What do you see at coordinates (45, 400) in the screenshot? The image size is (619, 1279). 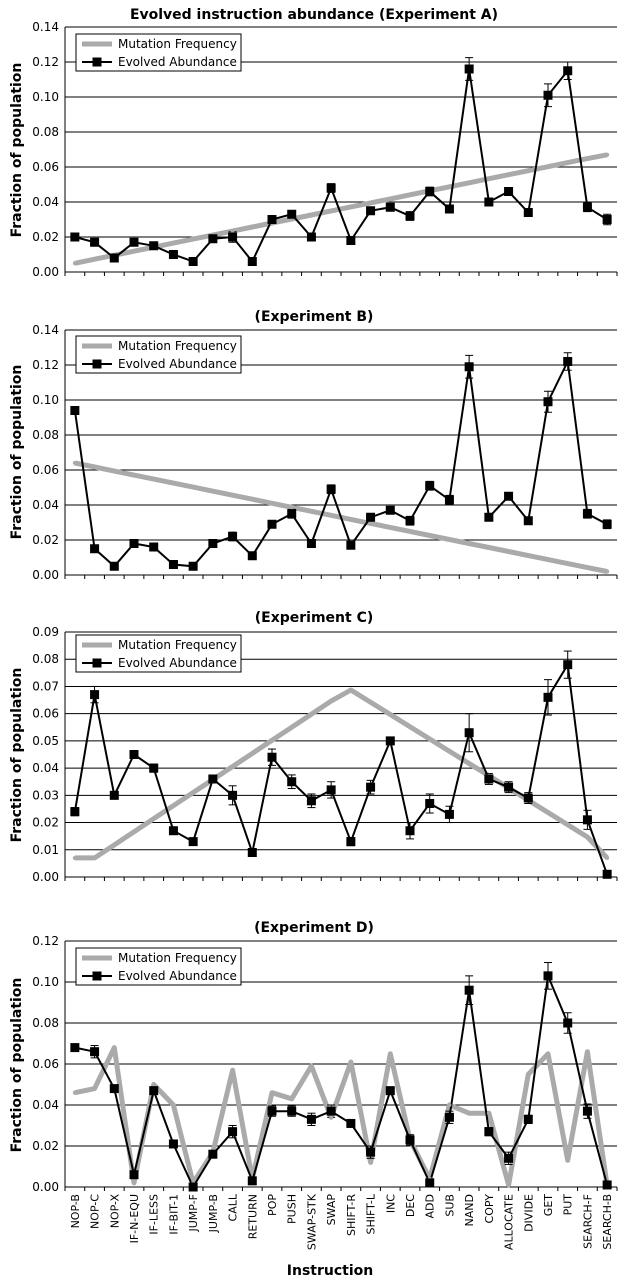 I see `panel-b-ytick-label: 0.10` at bounding box center [45, 400].